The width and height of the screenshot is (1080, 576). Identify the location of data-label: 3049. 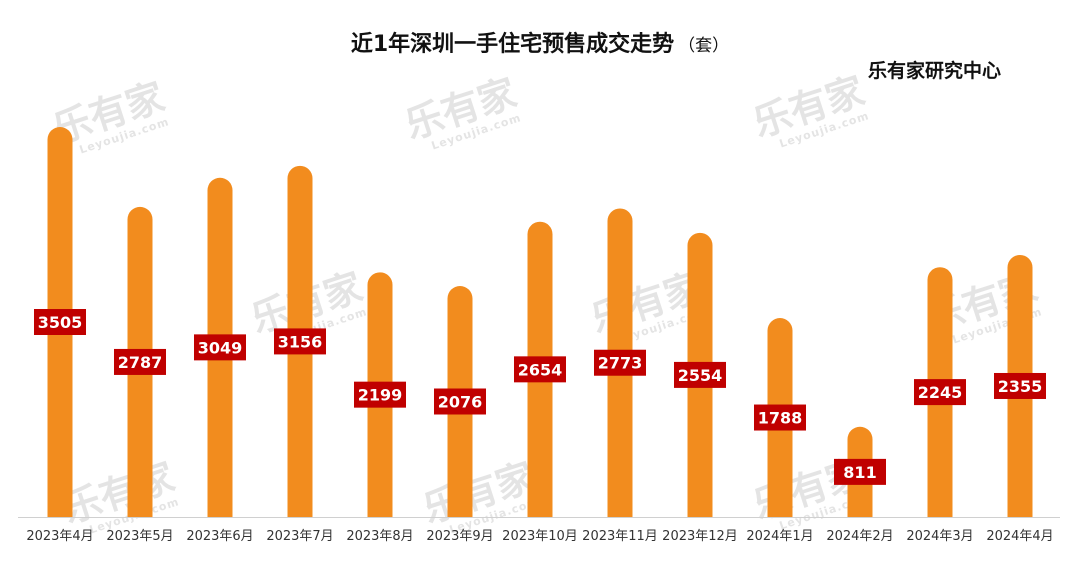
(220, 347).